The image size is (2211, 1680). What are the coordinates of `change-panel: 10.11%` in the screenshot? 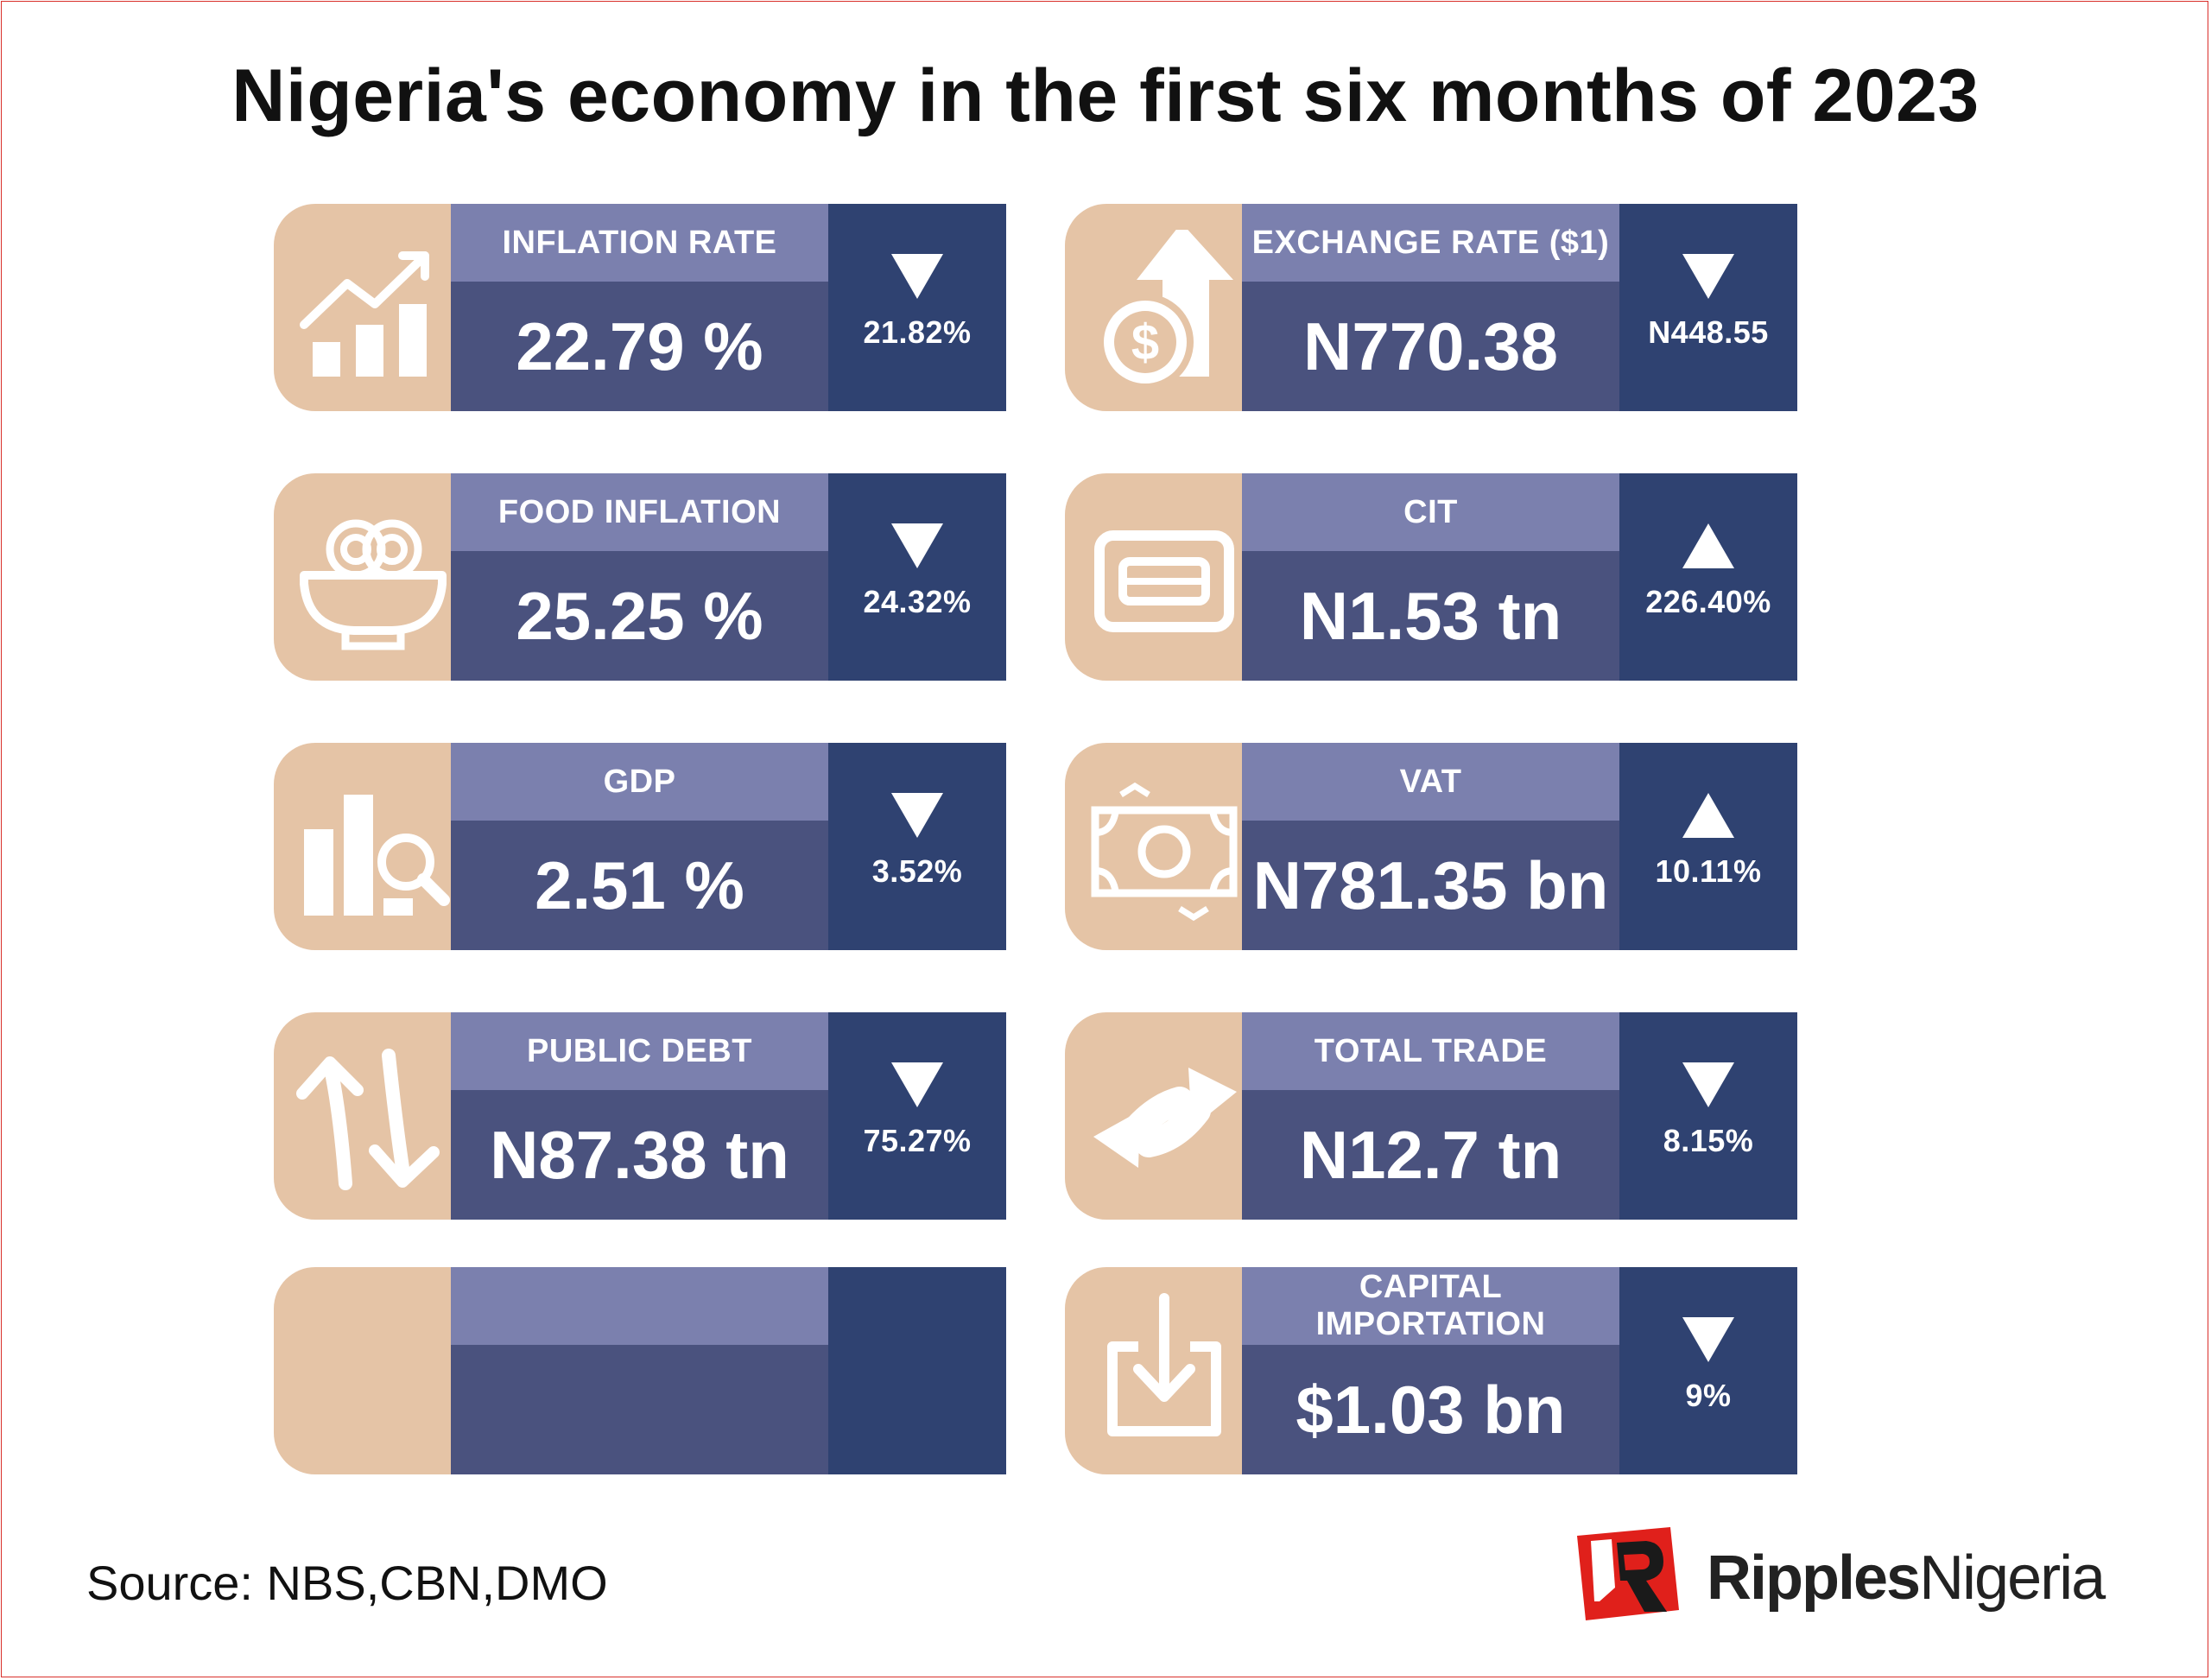 It's located at (1708, 847).